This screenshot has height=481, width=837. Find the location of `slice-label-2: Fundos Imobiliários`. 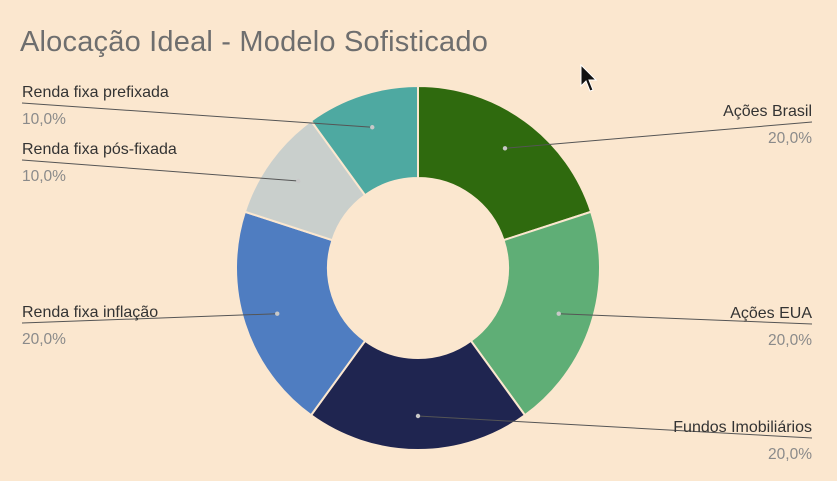

slice-label-2: Fundos Imobiliários is located at coordinates (742, 427).